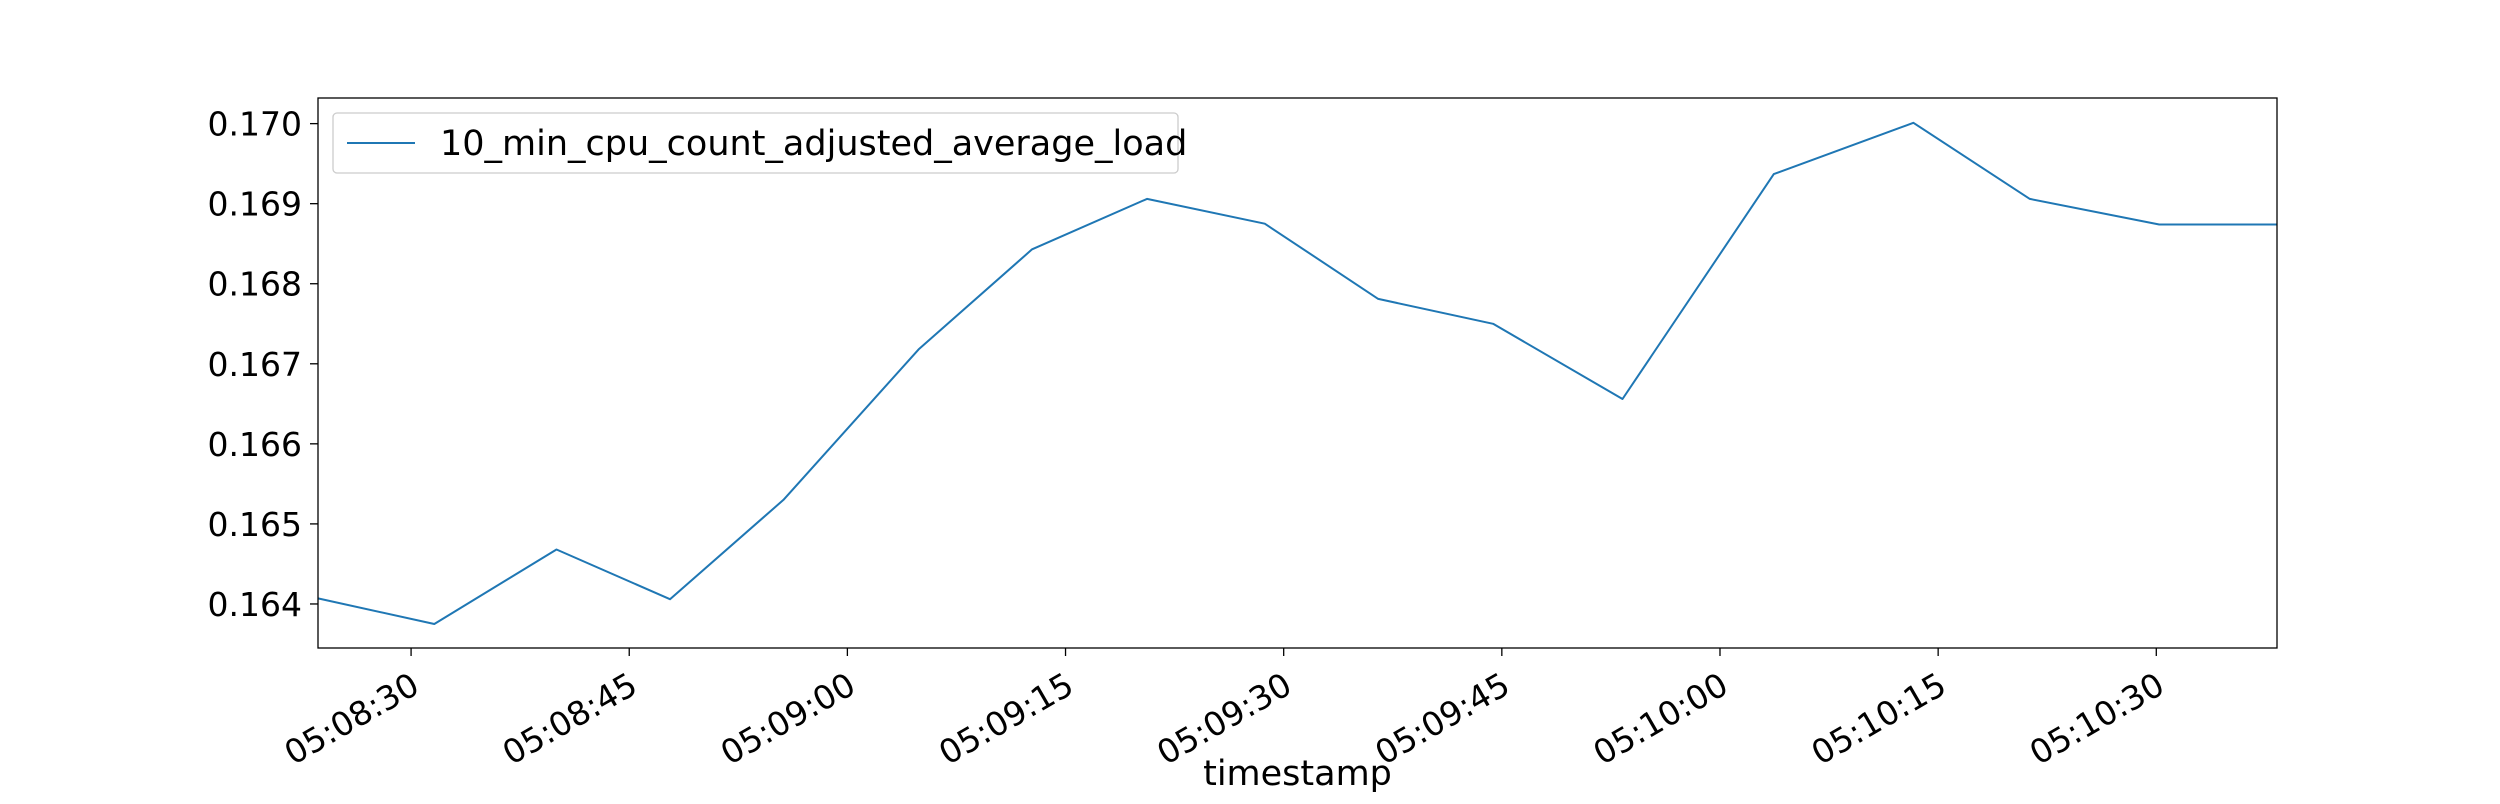  What do you see at coordinates (570, 719) in the screenshot?
I see `x-tick-label: 05:08:45` at bounding box center [570, 719].